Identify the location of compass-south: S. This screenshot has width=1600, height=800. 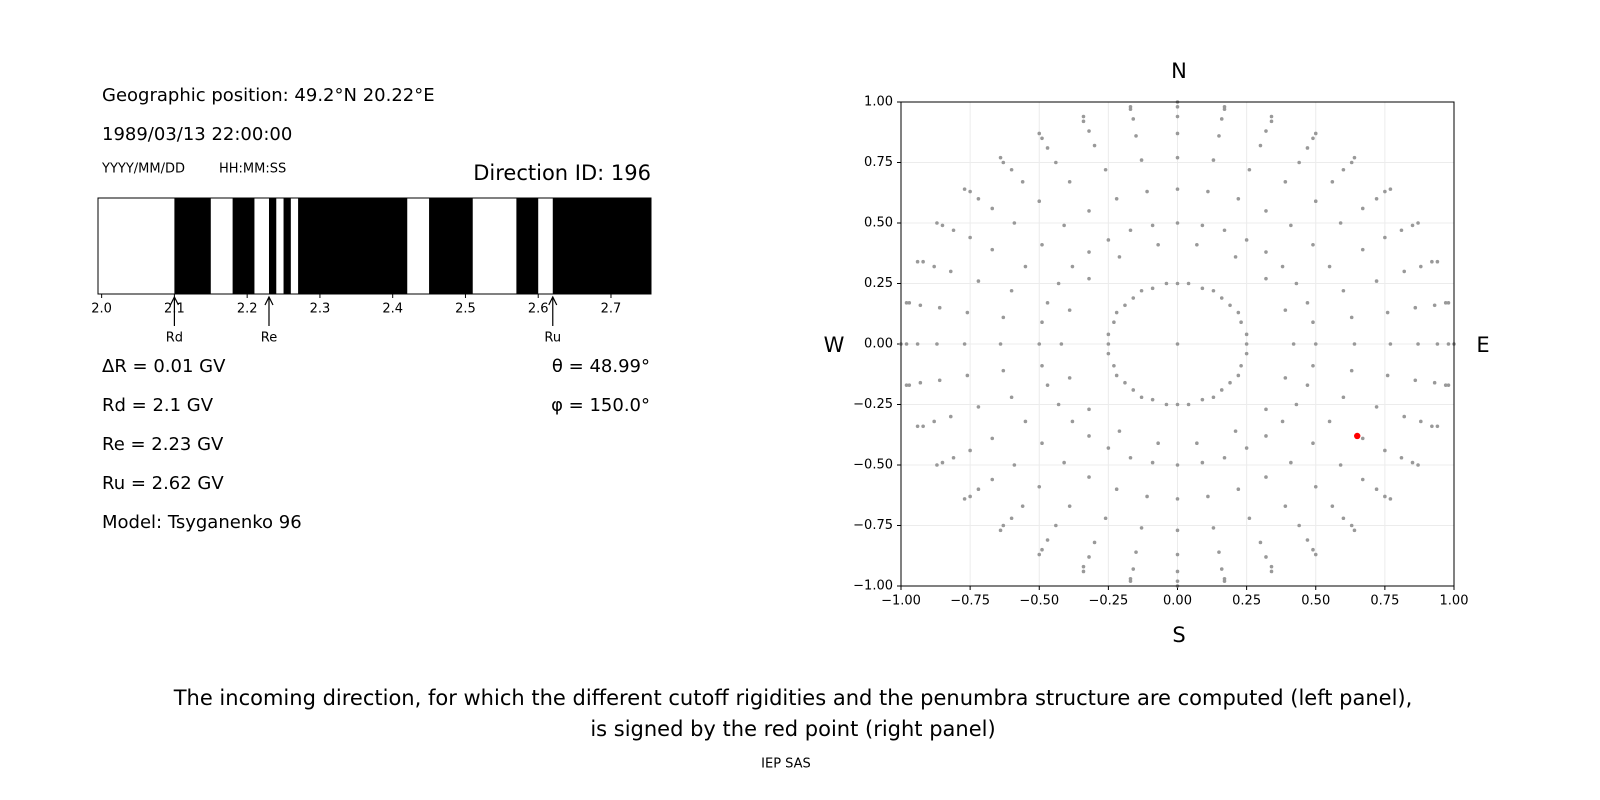
(1178, 635).